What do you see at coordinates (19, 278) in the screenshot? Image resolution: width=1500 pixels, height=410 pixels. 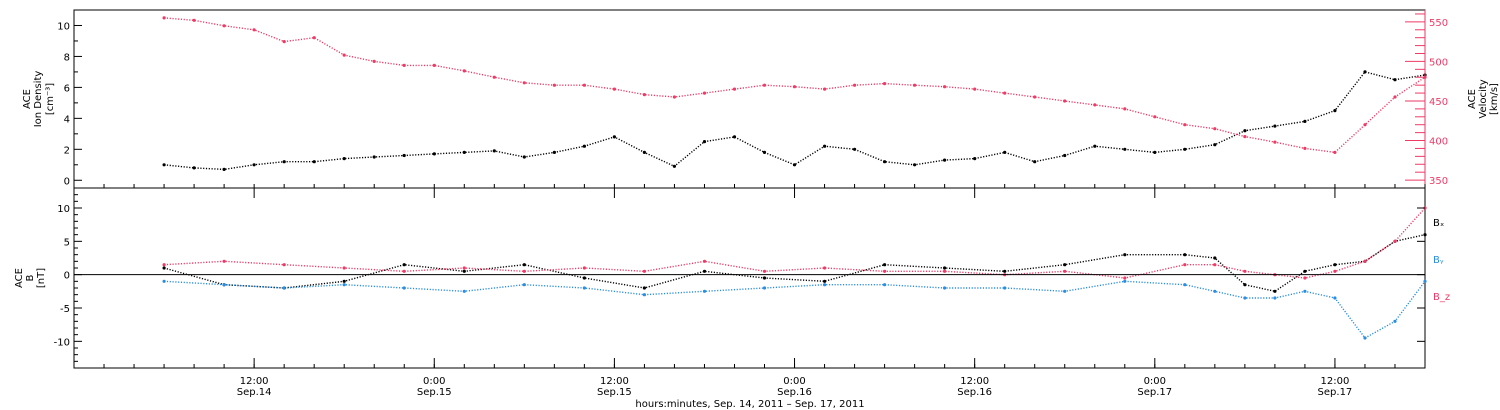 I see `bottom-left-label-1: ACE` at bounding box center [19, 278].